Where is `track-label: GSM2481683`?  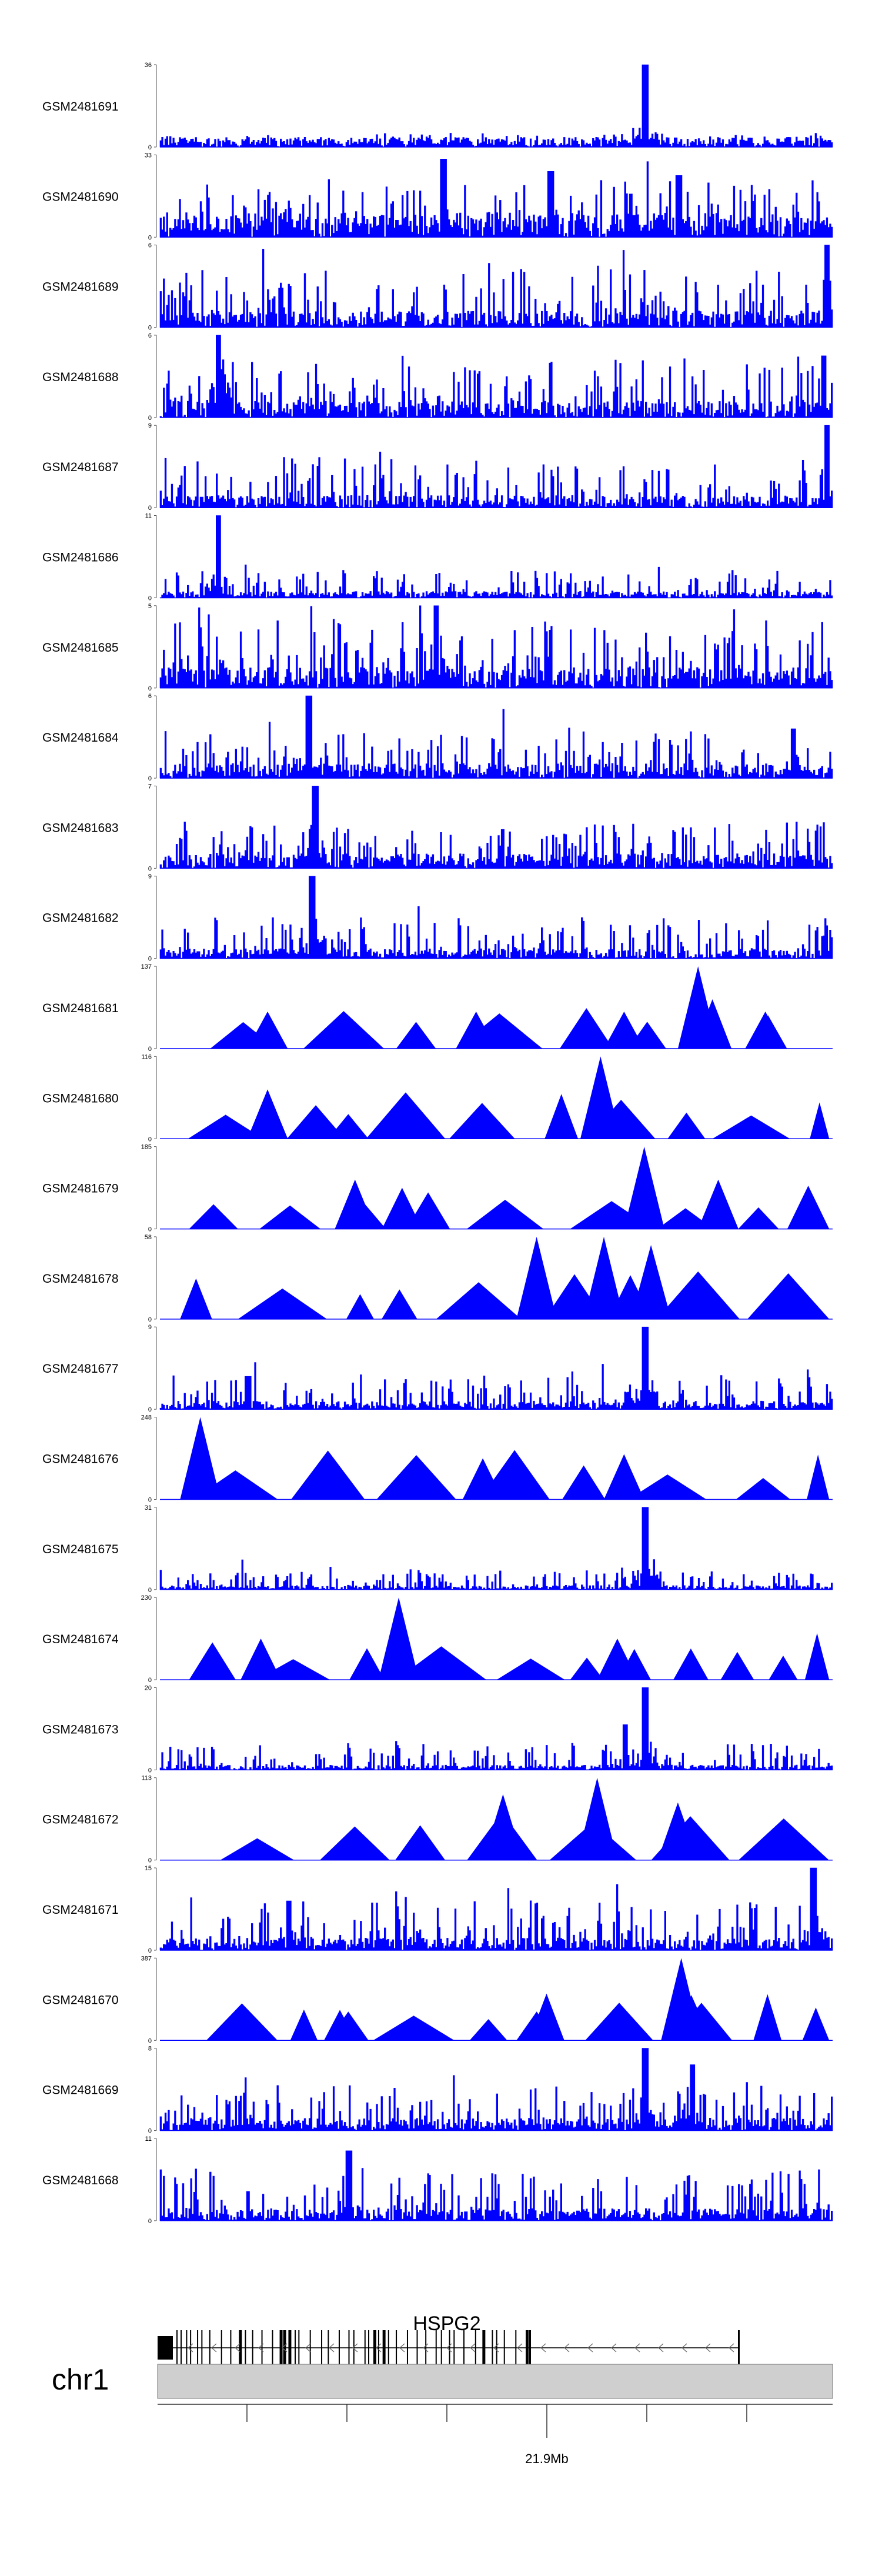
track-label: GSM2481683 is located at coordinates (80, 828).